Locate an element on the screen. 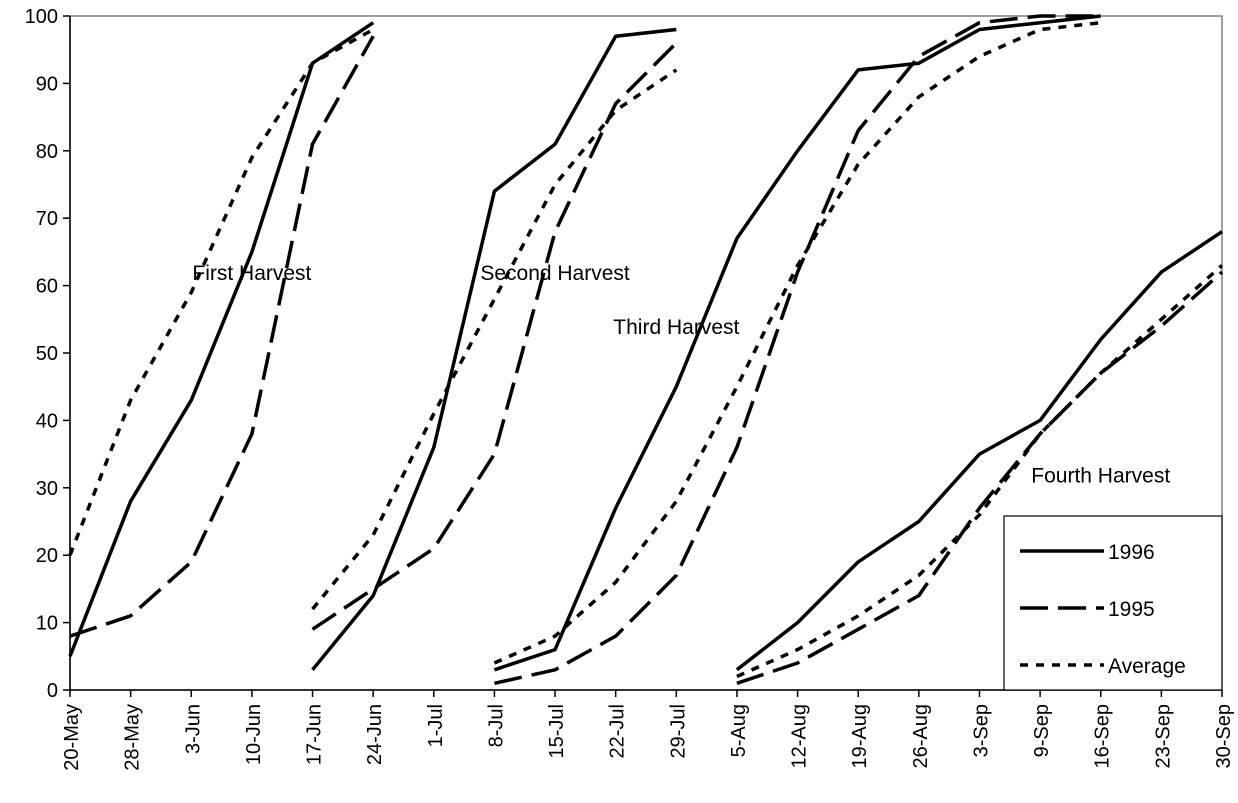 This screenshot has width=1238, height=803. legend-box is located at coordinates (1113, 603).